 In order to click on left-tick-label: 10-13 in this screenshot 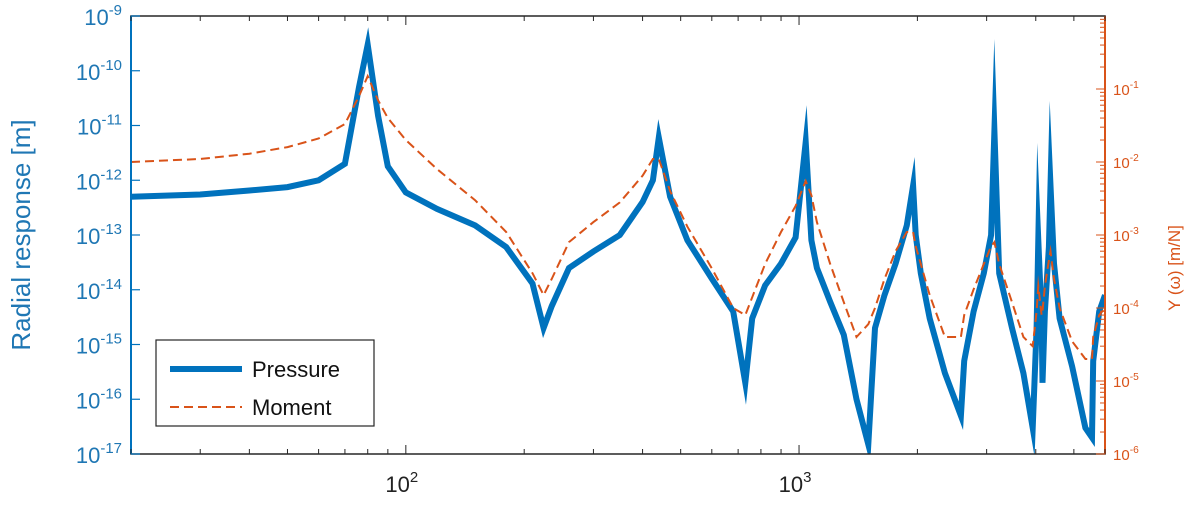, I will do `click(99, 235)`.